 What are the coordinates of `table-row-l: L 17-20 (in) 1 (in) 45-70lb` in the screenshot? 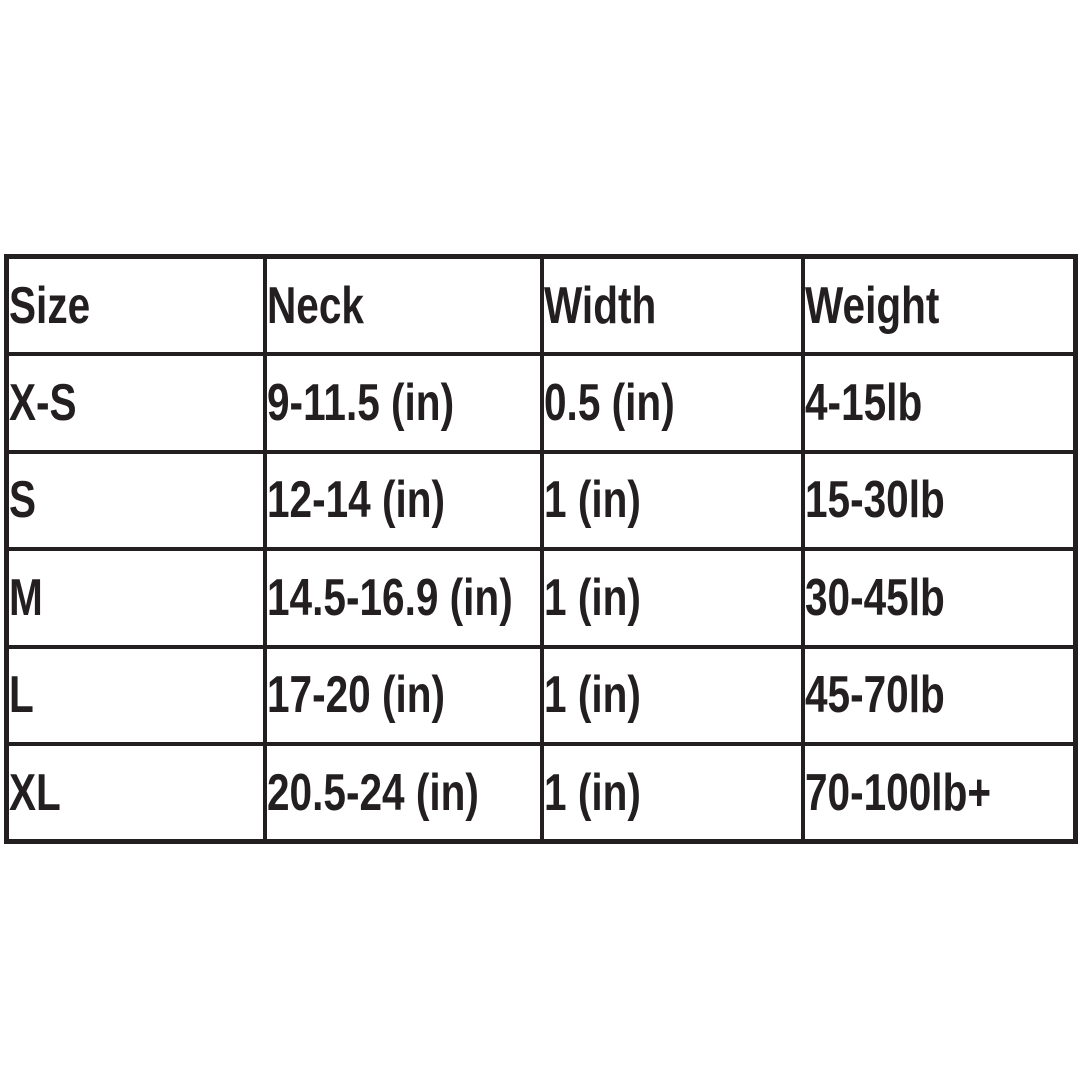 It's located at (541, 695).